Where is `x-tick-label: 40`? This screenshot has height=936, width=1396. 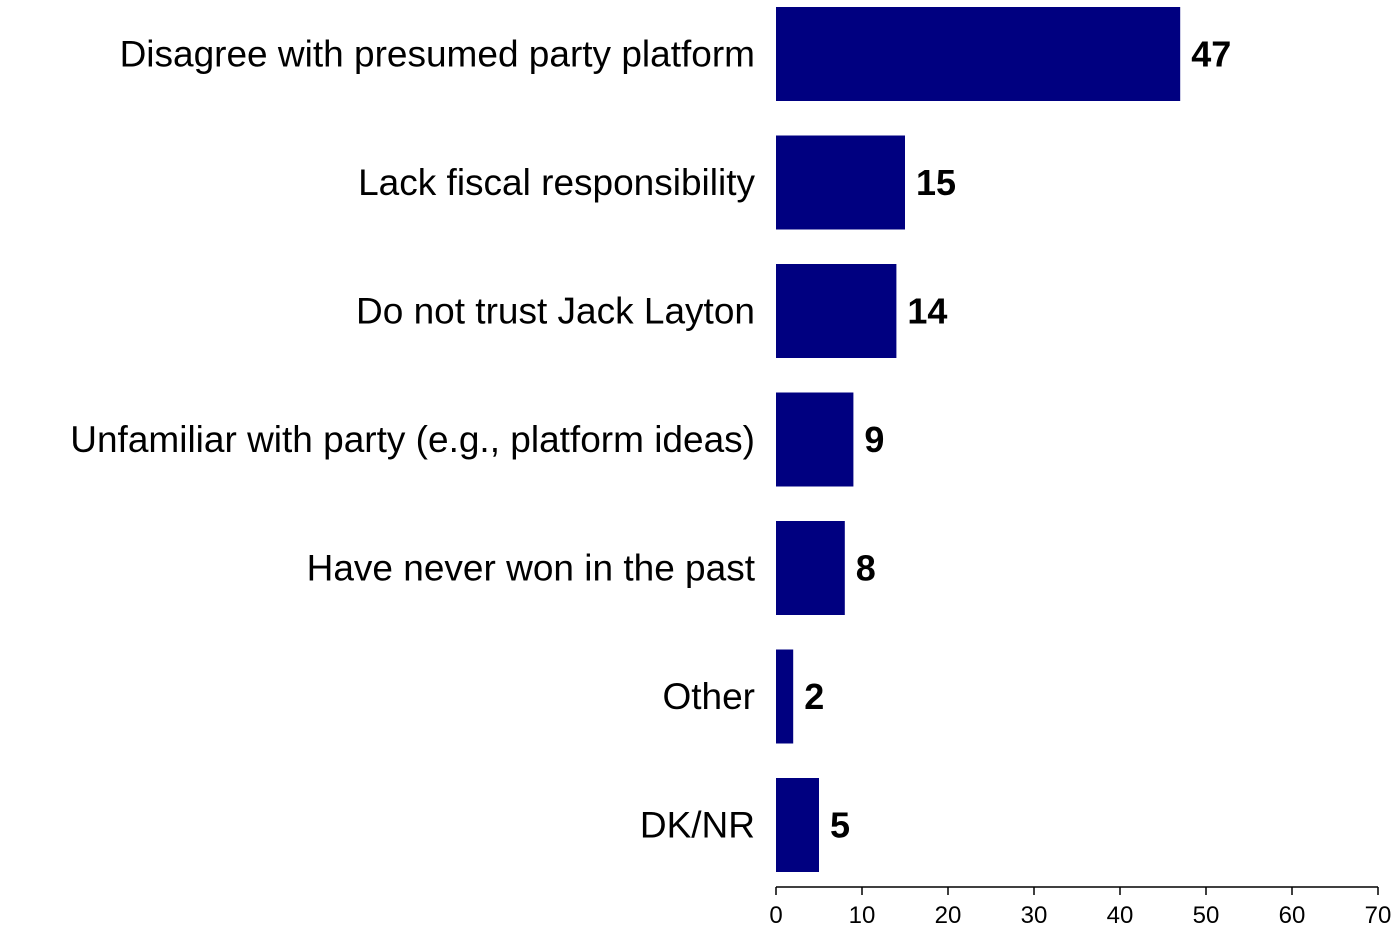 x-tick-label: 40 is located at coordinates (1120, 915).